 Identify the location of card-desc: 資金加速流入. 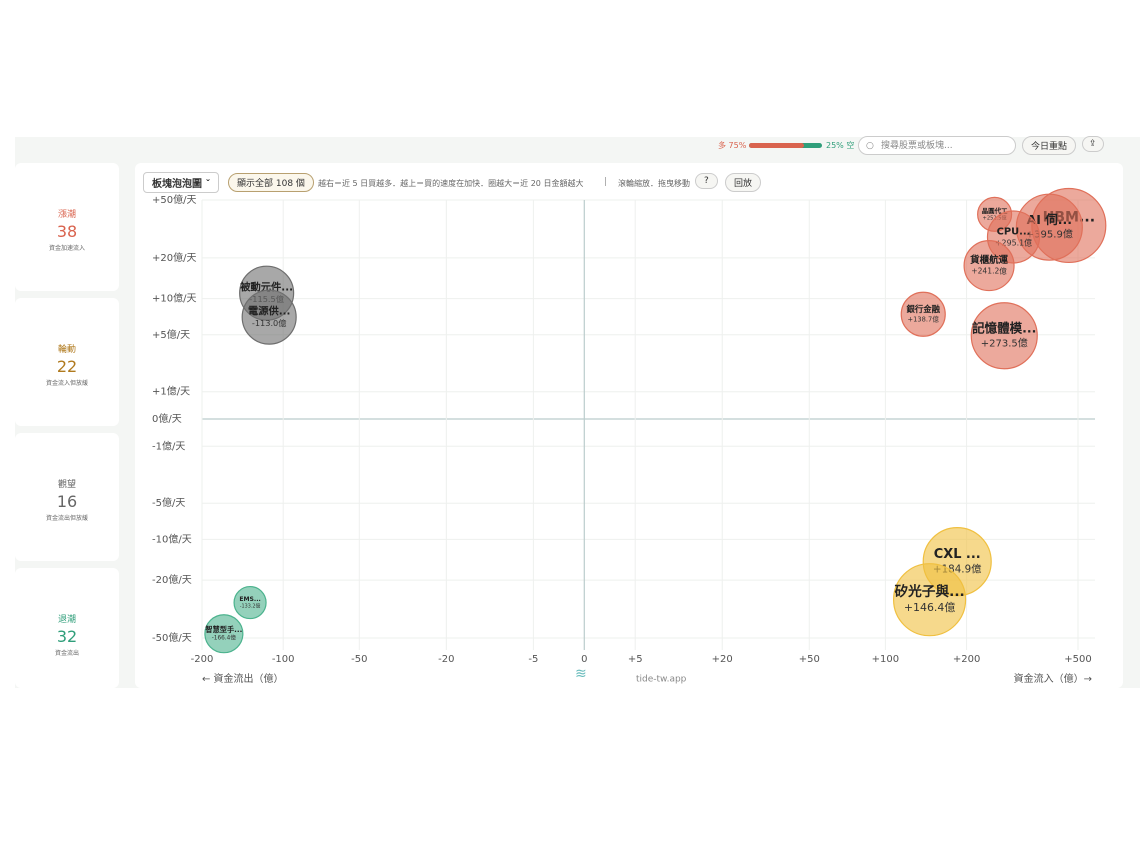
(66, 248).